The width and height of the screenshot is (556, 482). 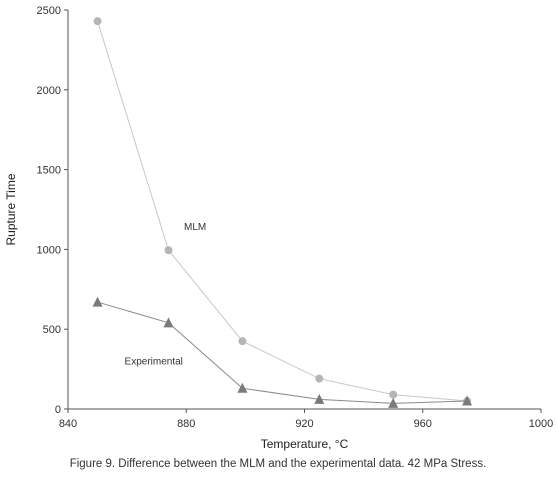 I want to click on annotation-label: MLM, so click(x=195, y=227).